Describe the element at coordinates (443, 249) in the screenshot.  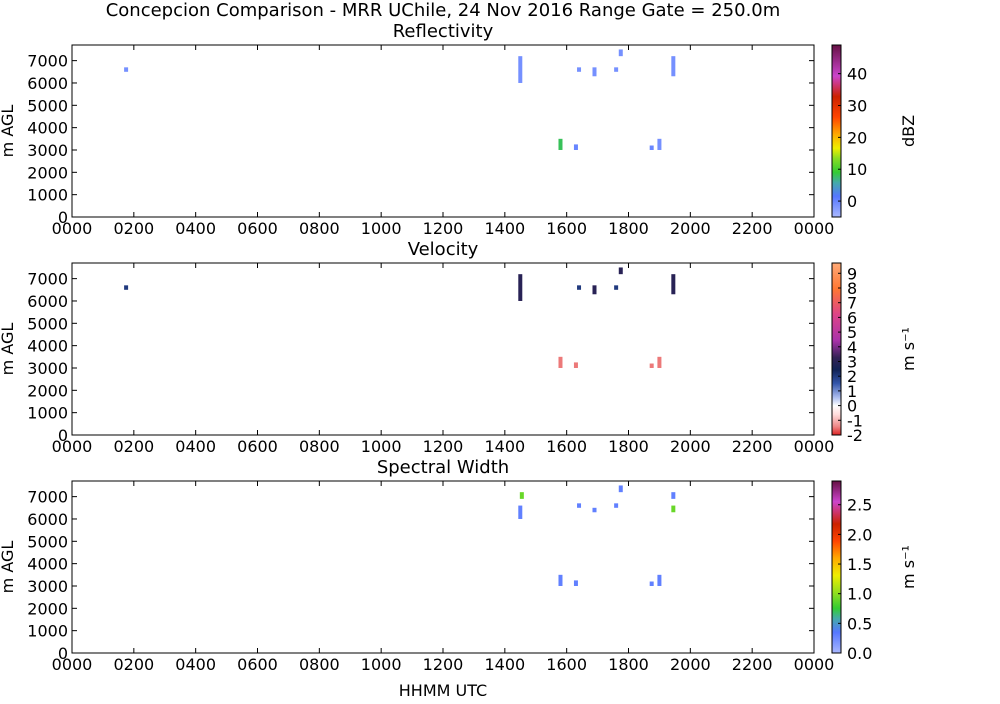
I see `panel-title: Velocity` at that location.